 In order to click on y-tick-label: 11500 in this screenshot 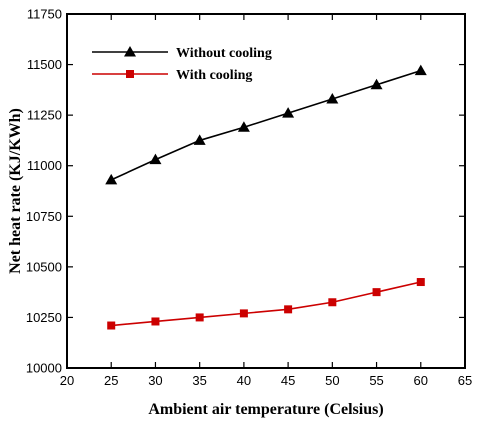, I will do `click(44, 64)`.